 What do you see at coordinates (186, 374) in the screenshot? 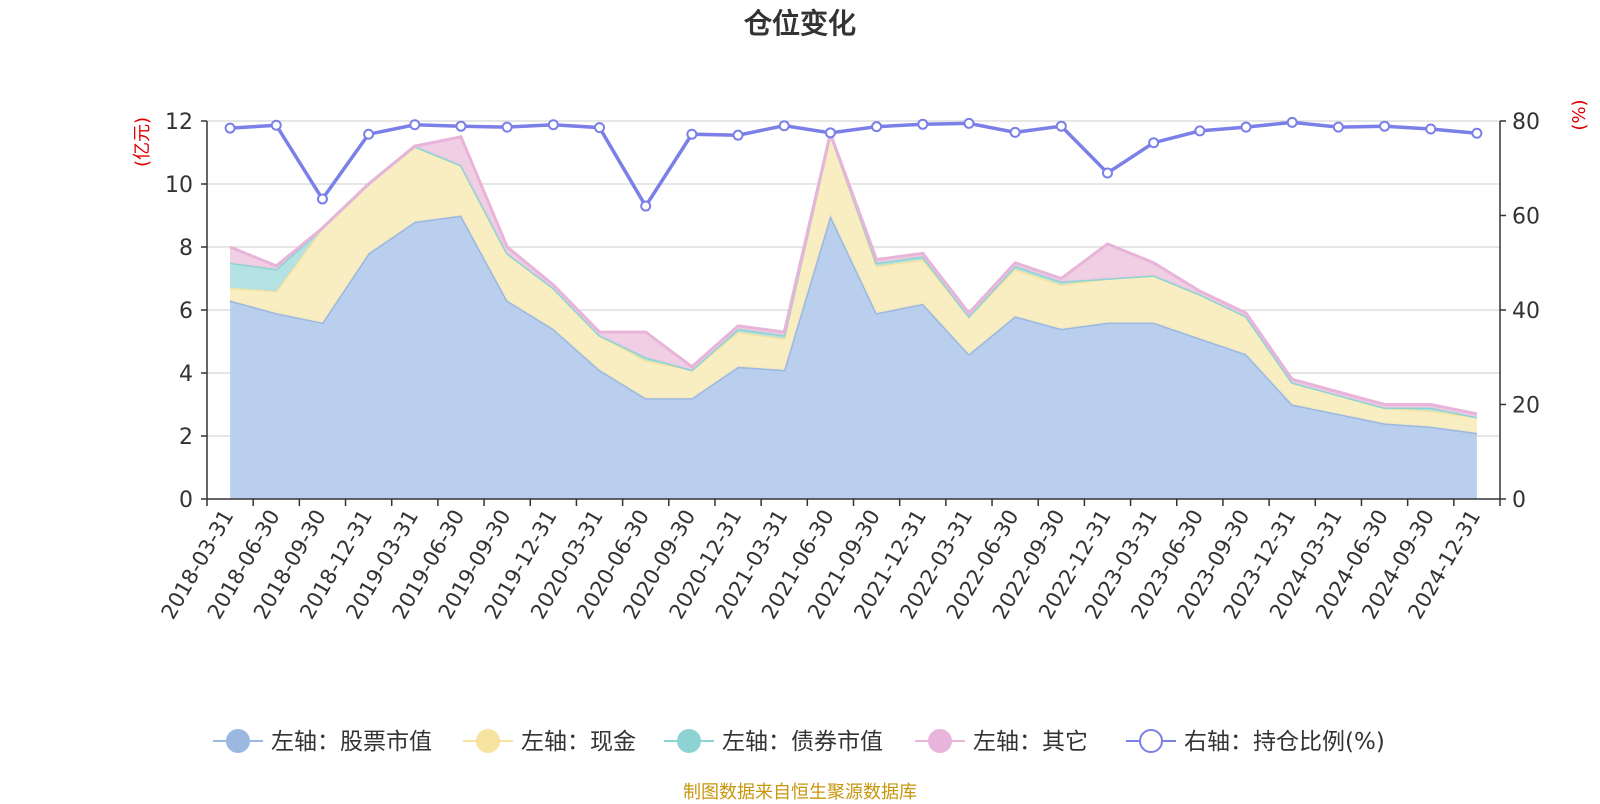
I see `left-tick-label: 4` at bounding box center [186, 374].